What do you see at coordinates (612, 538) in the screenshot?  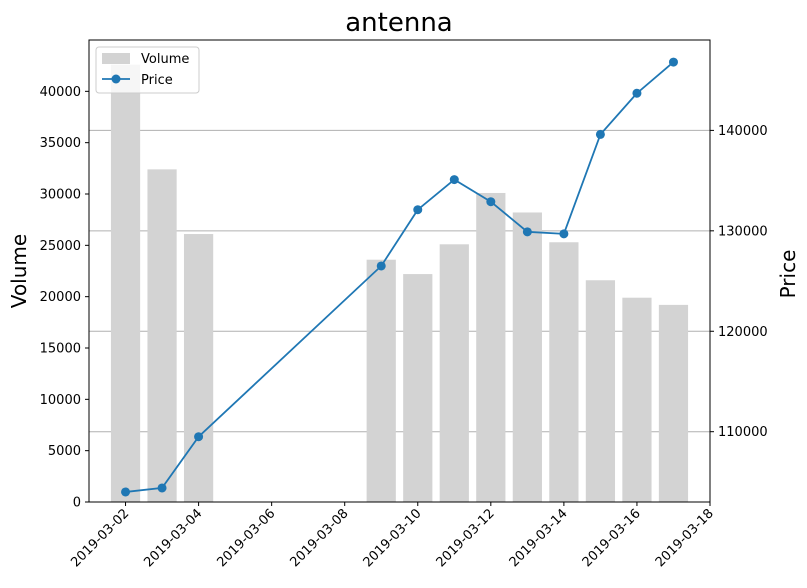 I see `x-tick-label: 2019-03-16` at bounding box center [612, 538].